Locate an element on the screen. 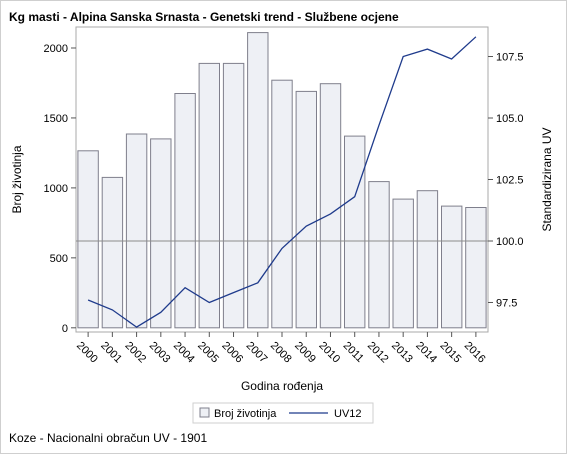  y-axis-title: Broj životinja is located at coordinates (17, 179).